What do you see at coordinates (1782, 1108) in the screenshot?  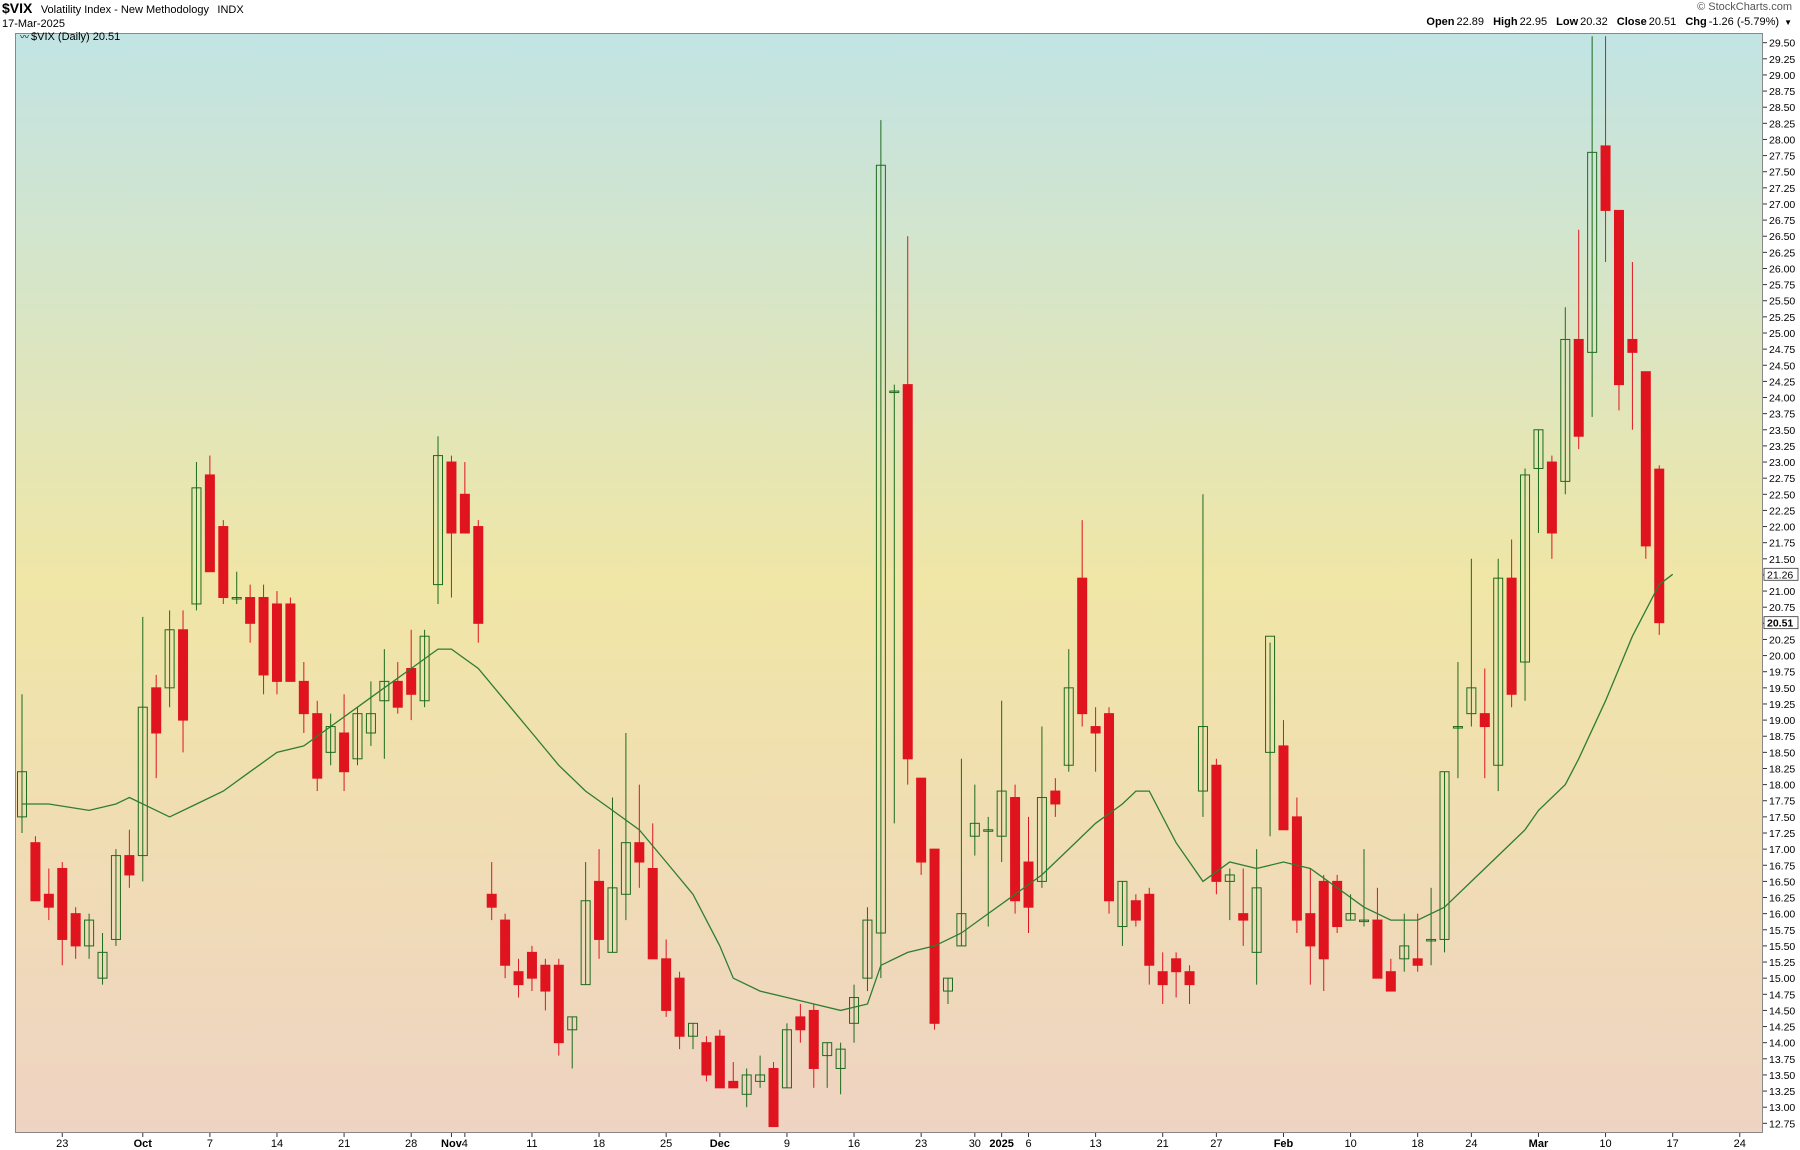 I see `y-tick-label: 13.00` at bounding box center [1782, 1108].